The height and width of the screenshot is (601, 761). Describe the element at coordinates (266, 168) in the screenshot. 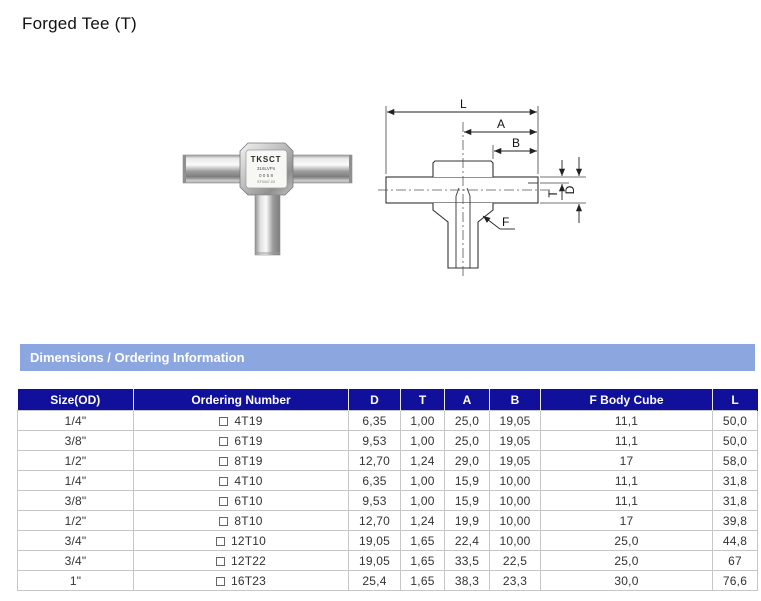

I see `photo-stamp-line-2: 316LVPs` at that location.